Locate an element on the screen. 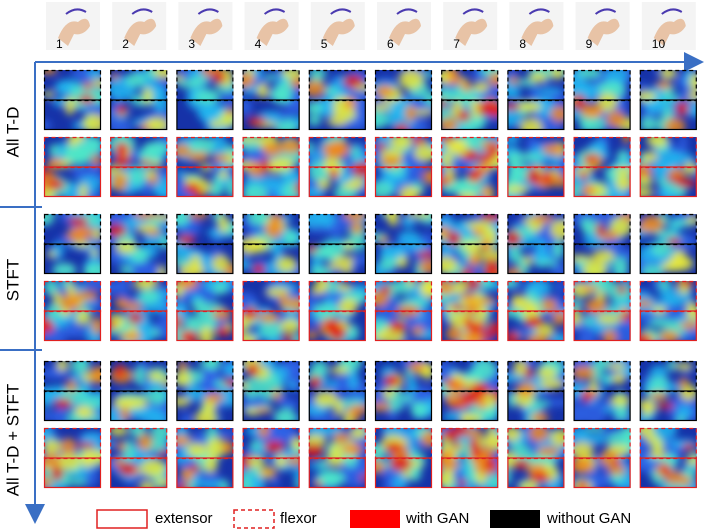  row-label: STFT is located at coordinates (12, 280).